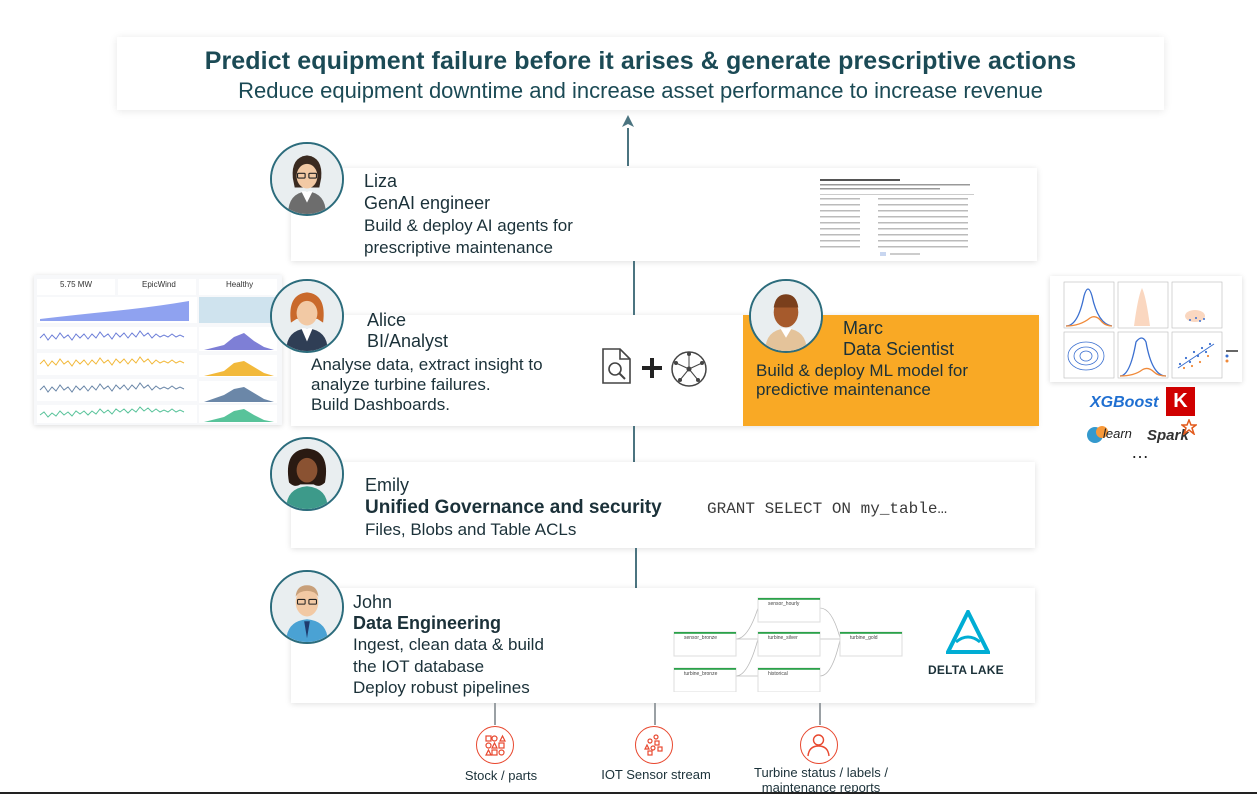 This screenshot has width=1257, height=794. I want to click on john-card, so click(663, 645).